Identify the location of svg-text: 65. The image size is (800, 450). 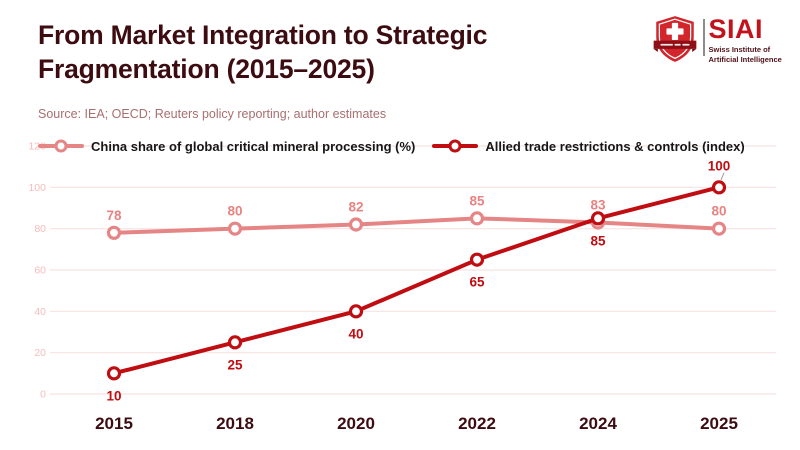
(477, 282).